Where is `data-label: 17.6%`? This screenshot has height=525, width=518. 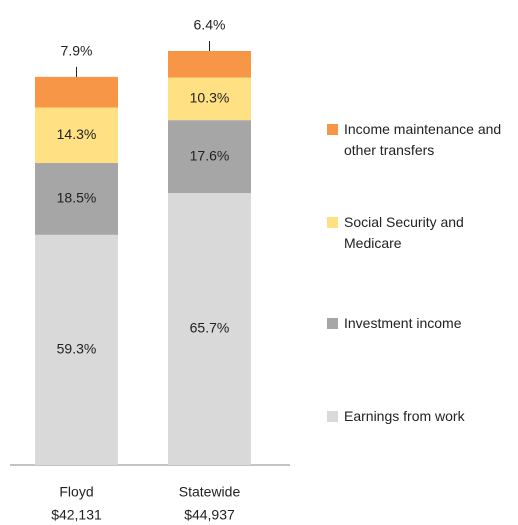 data-label: 17.6% is located at coordinates (210, 155).